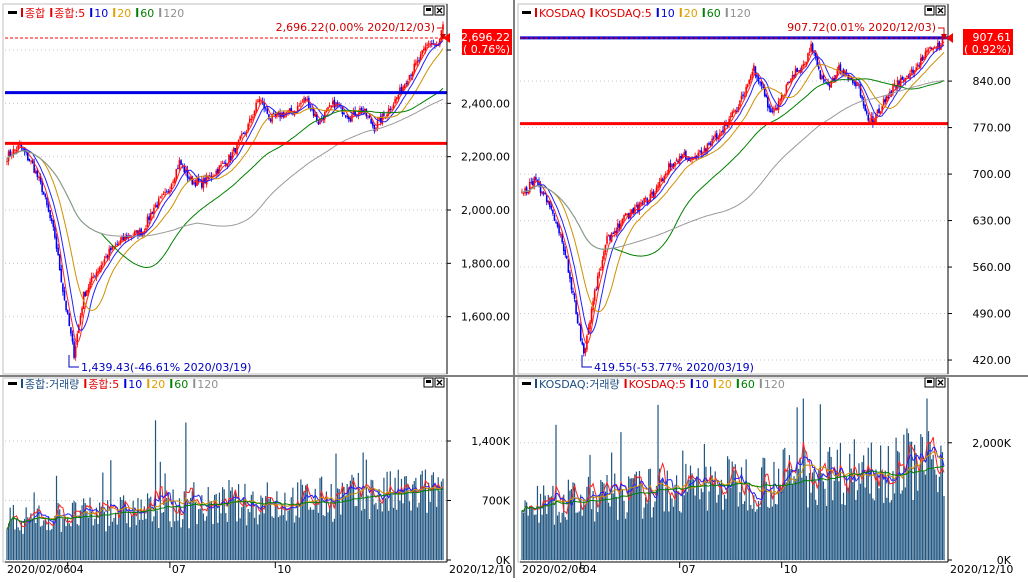 Image resolution: width=1028 pixels, height=582 pixels. Describe the element at coordinates (987, 49) in the screenshot. I see `kosdaq-current-change: ( 0.92%)` at that location.